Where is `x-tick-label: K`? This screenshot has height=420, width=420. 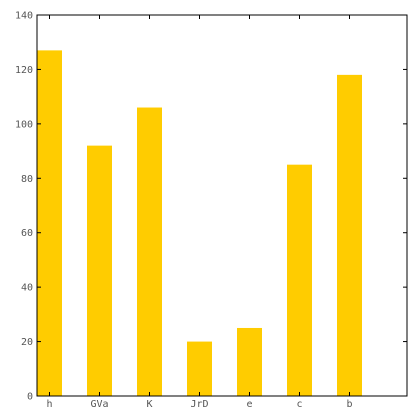 x-tick-label: K is located at coordinates (149, 404).